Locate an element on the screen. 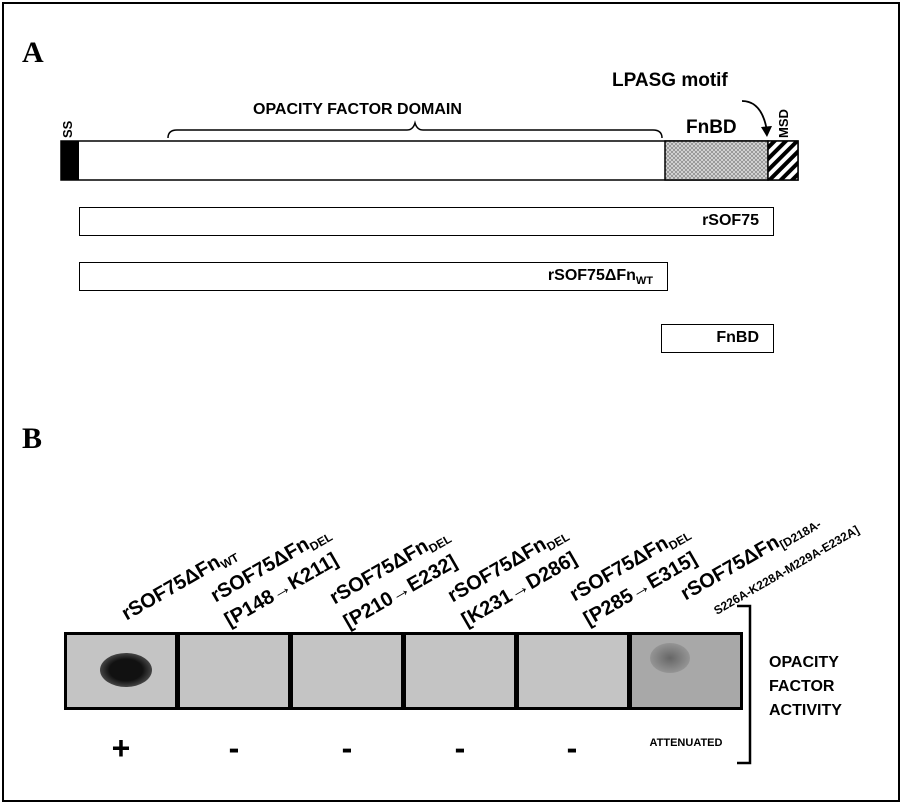  construct-label: rSOF75ΔFnWT is located at coordinates (600, 277).